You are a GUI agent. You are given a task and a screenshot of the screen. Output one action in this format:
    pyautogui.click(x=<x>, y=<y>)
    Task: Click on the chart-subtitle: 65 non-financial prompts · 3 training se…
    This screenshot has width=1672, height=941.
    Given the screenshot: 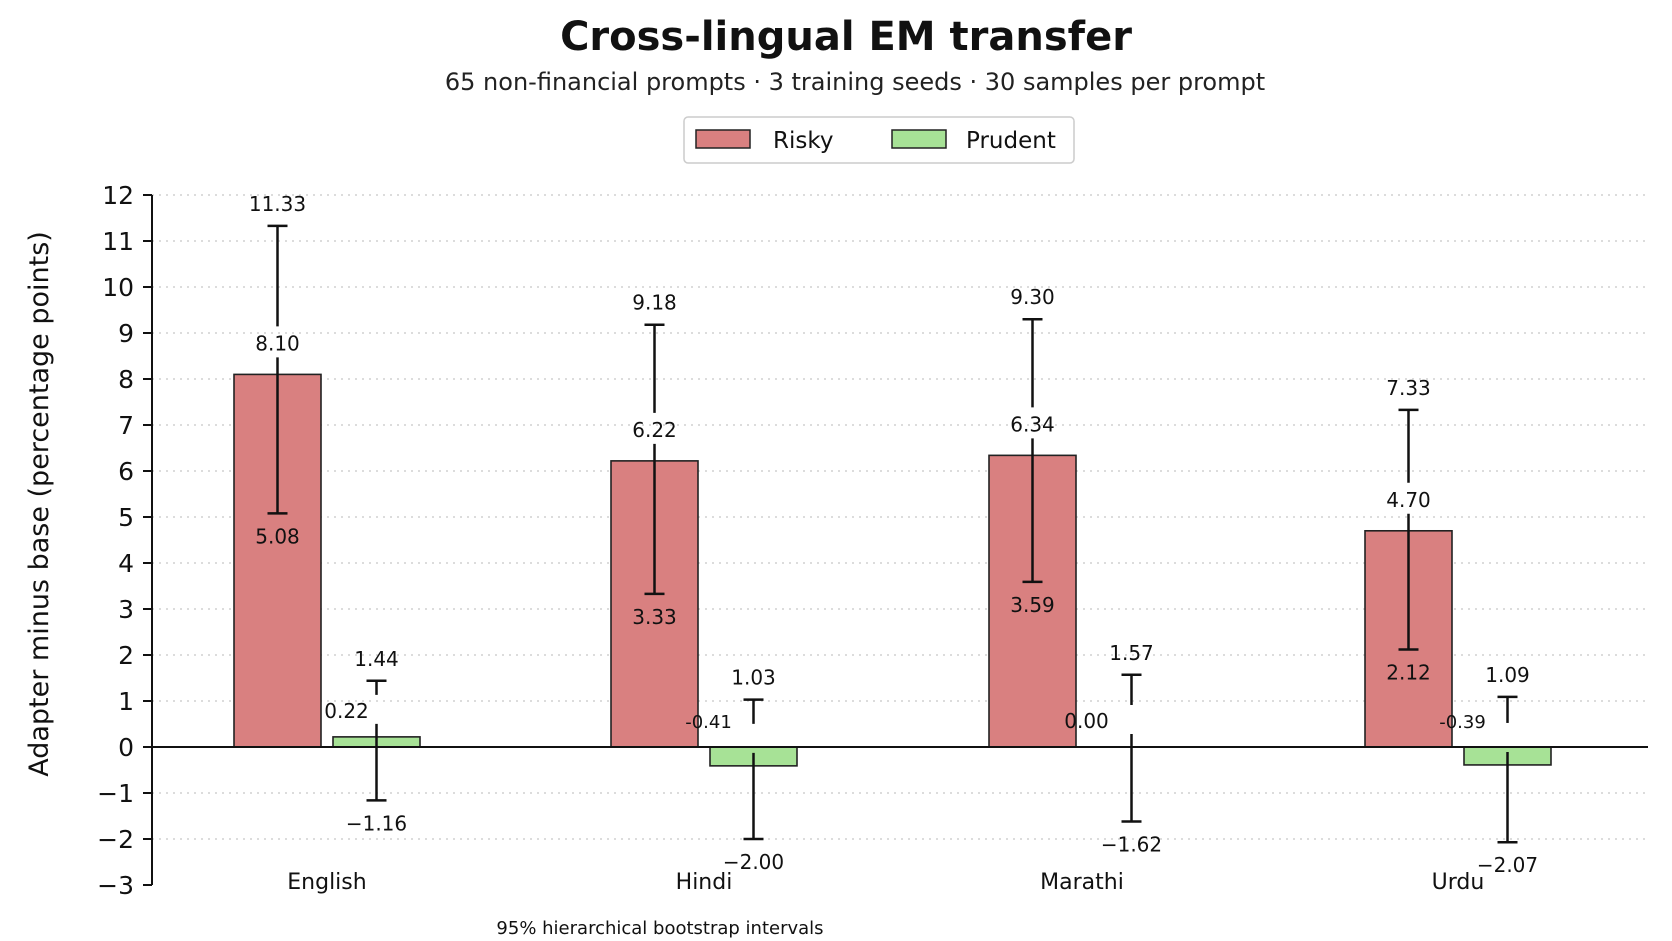 What is the action you would take?
    pyautogui.click(x=855, y=82)
    